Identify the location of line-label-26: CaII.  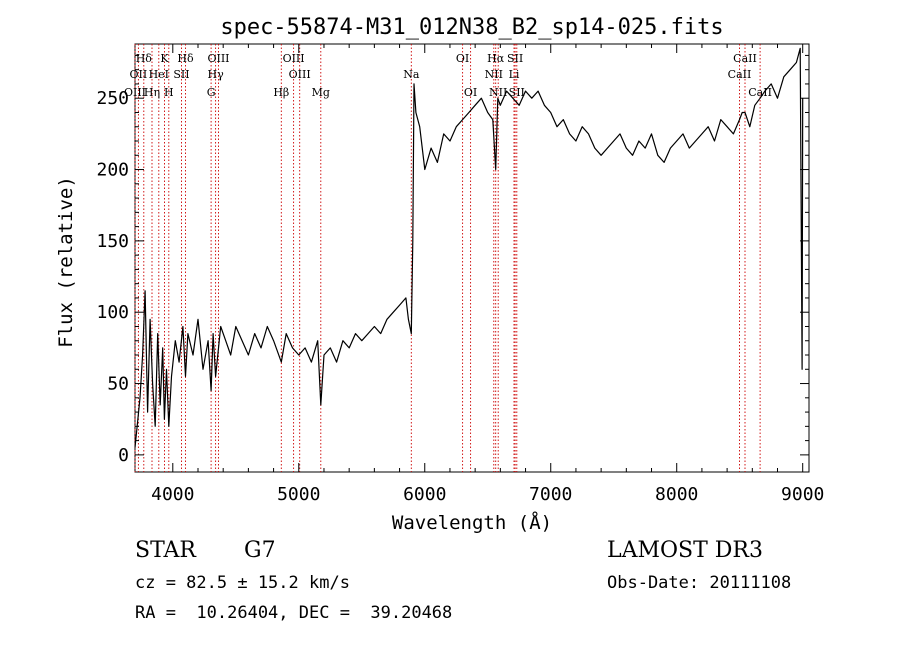
(740, 74).